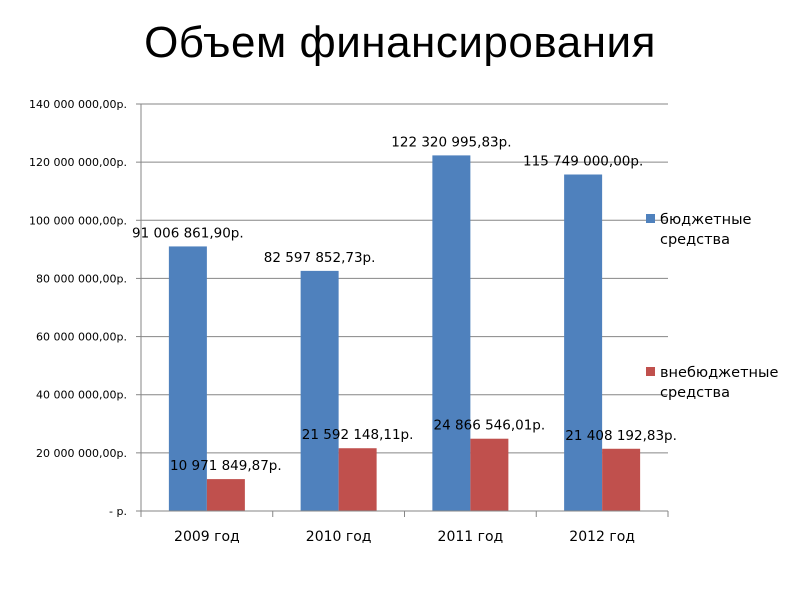  I want to click on x-category-label: 2009 год, so click(207, 537).